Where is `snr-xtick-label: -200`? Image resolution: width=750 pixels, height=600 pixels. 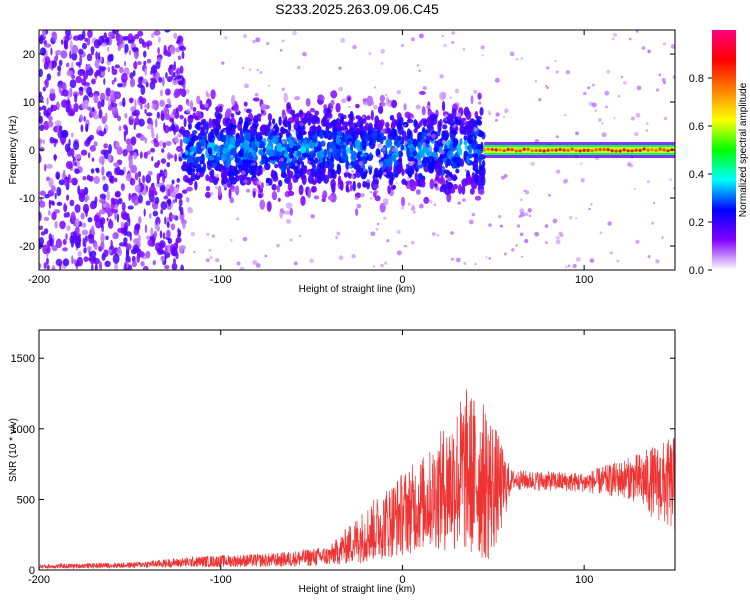 snr-xtick-label: -200 is located at coordinates (39, 580).